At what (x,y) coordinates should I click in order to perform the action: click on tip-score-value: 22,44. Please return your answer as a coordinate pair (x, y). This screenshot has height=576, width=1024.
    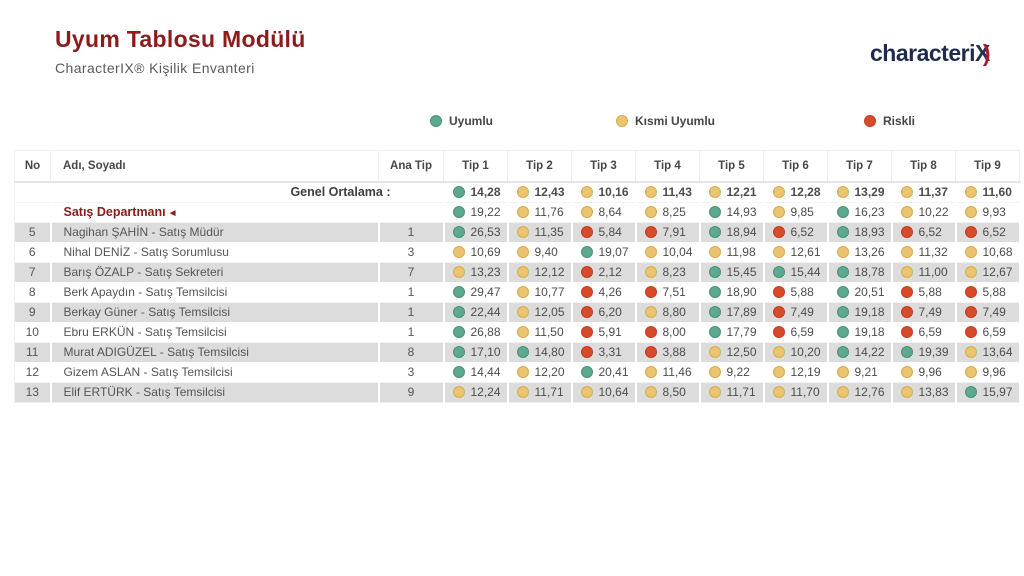
    Looking at the image, I should click on (485, 312).